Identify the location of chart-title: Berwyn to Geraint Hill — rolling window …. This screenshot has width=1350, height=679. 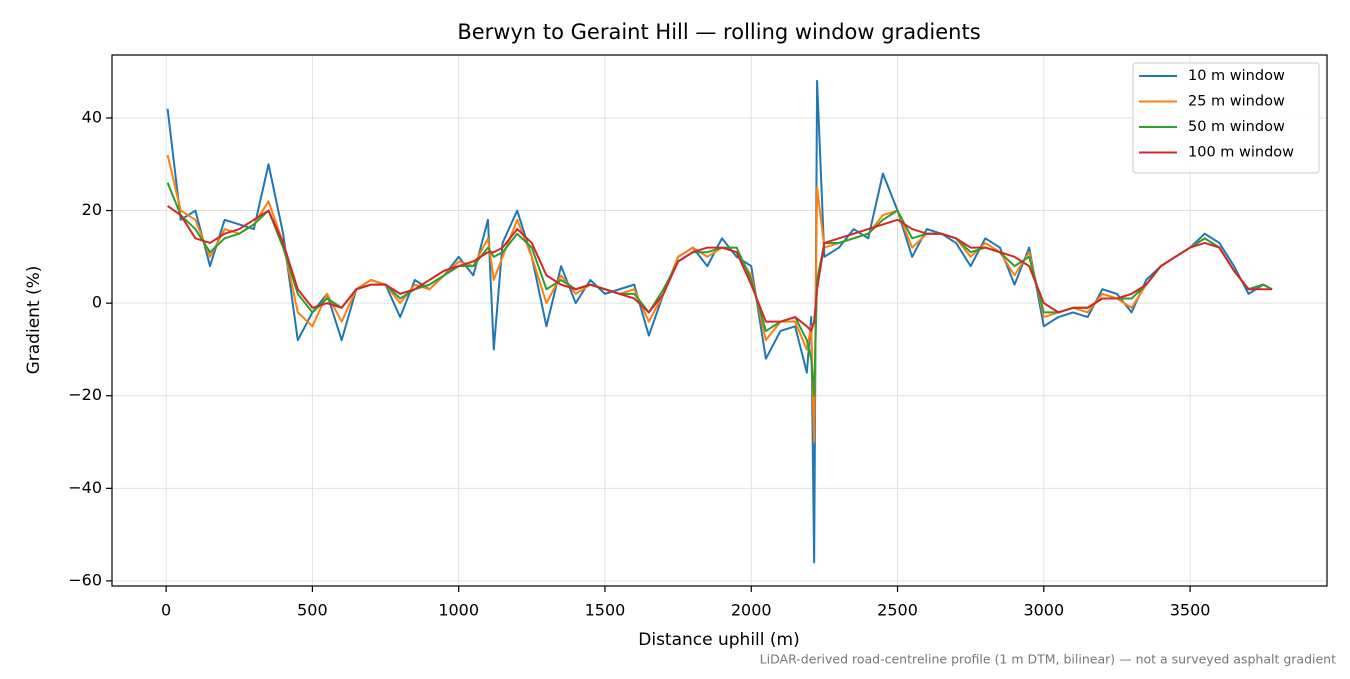
(718, 32).